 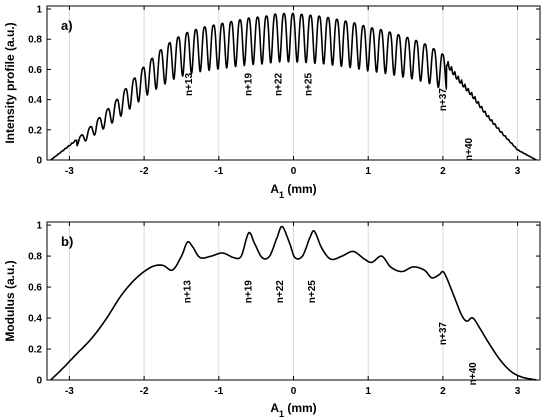 What do you see at coordinates (67, 241) in the screenshot?
I see `panel-label: b)` at bounding box center [67, 241].